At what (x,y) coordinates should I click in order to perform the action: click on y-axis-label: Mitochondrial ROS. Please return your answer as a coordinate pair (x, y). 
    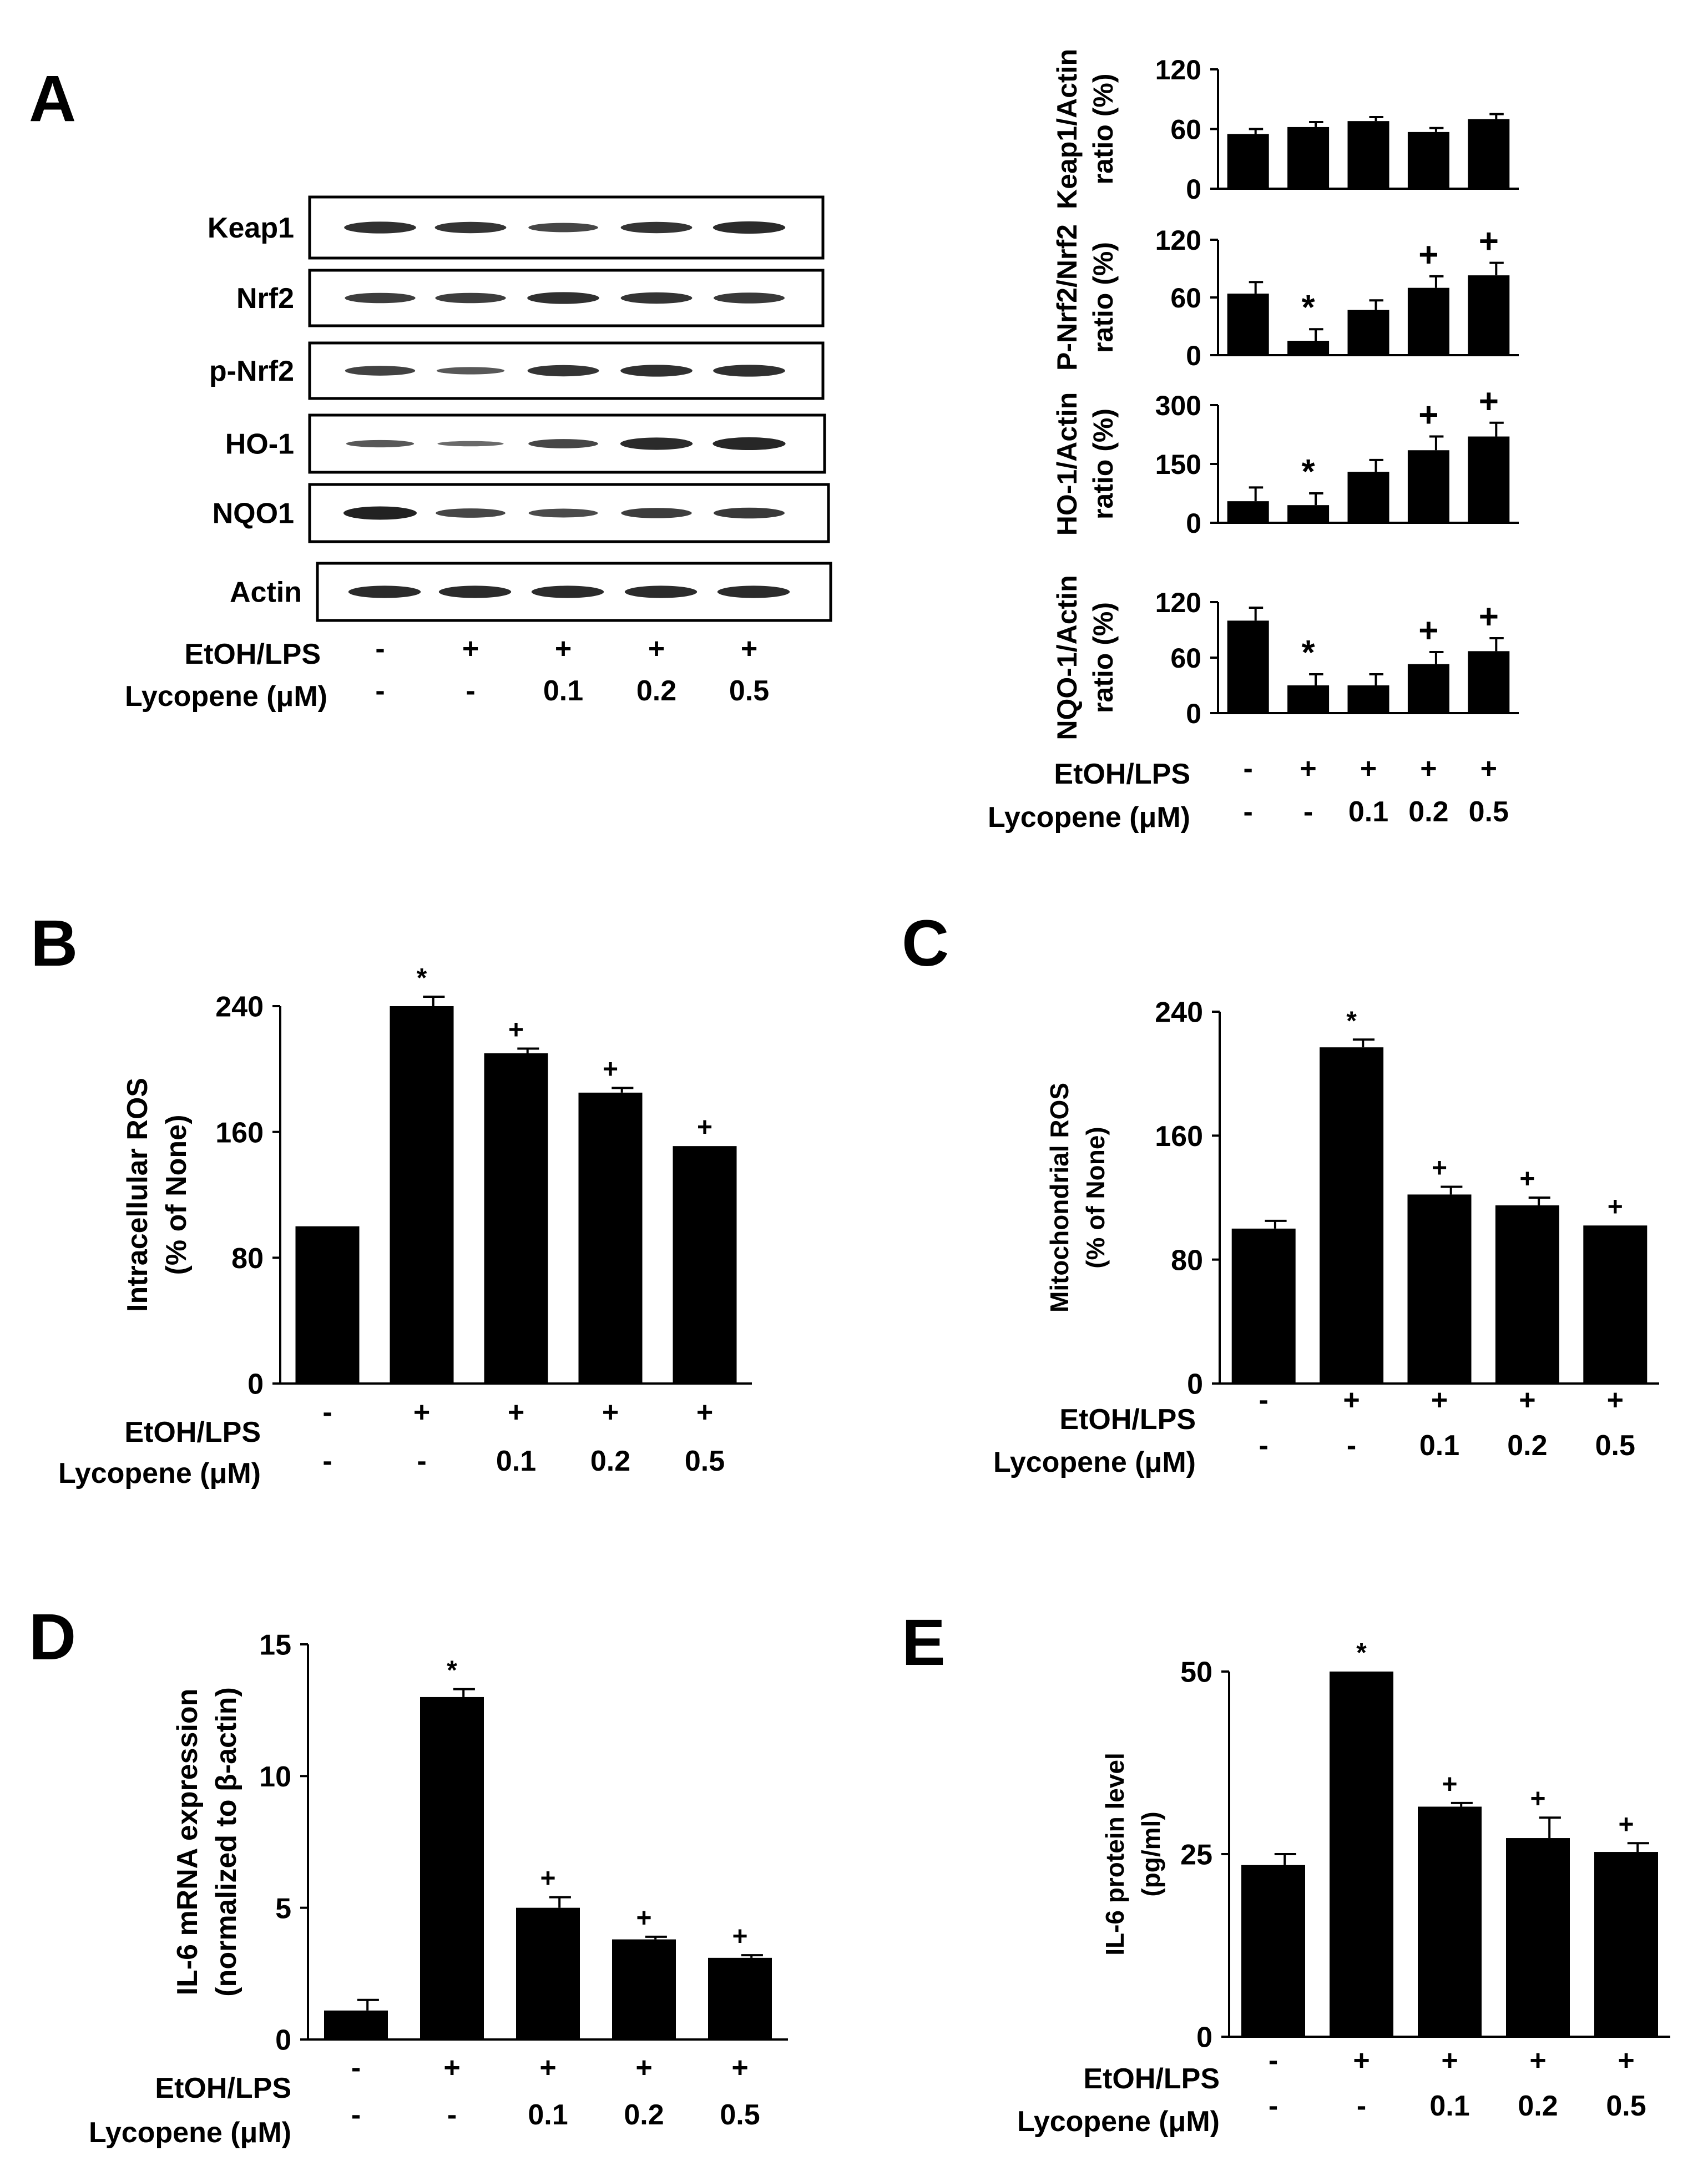
    Looking at the image, I should click on (1059, 1197).